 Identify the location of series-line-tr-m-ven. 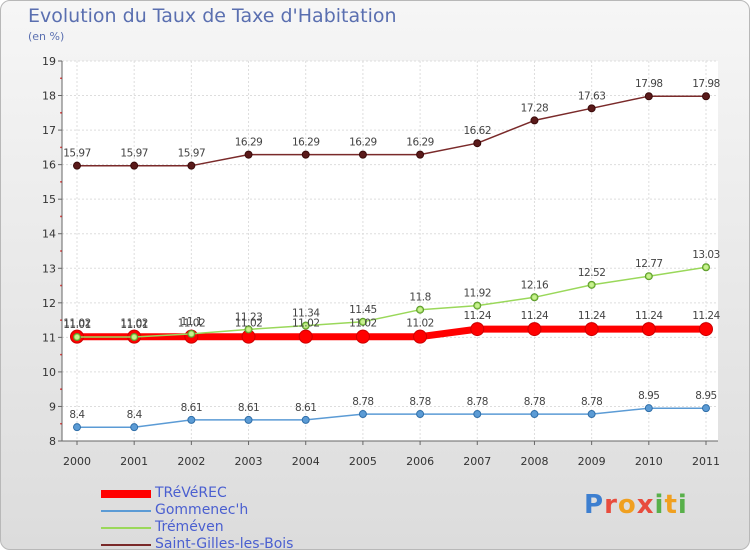
(392, 302).